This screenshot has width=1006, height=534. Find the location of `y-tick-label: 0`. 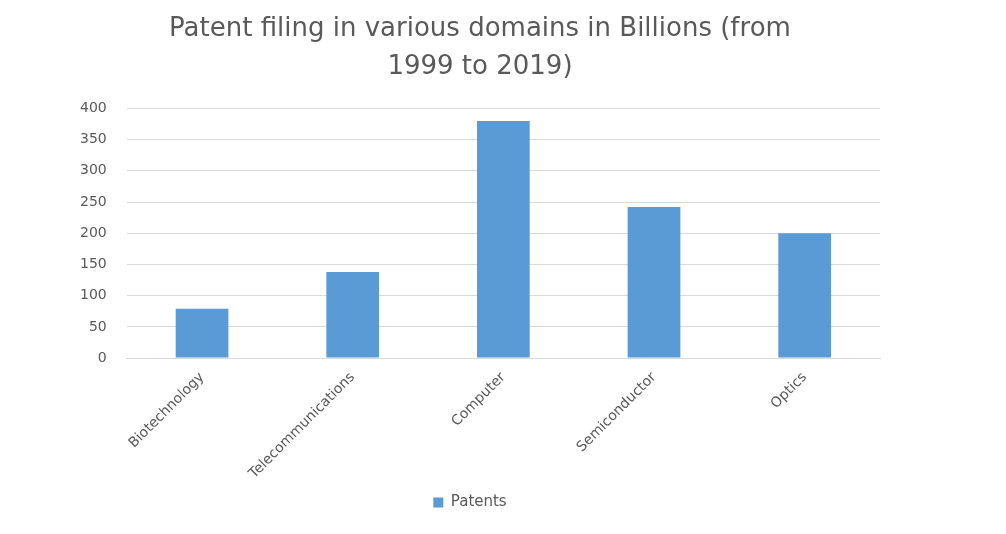

y-tick-label: 0 is located at coordinates (102, 356).